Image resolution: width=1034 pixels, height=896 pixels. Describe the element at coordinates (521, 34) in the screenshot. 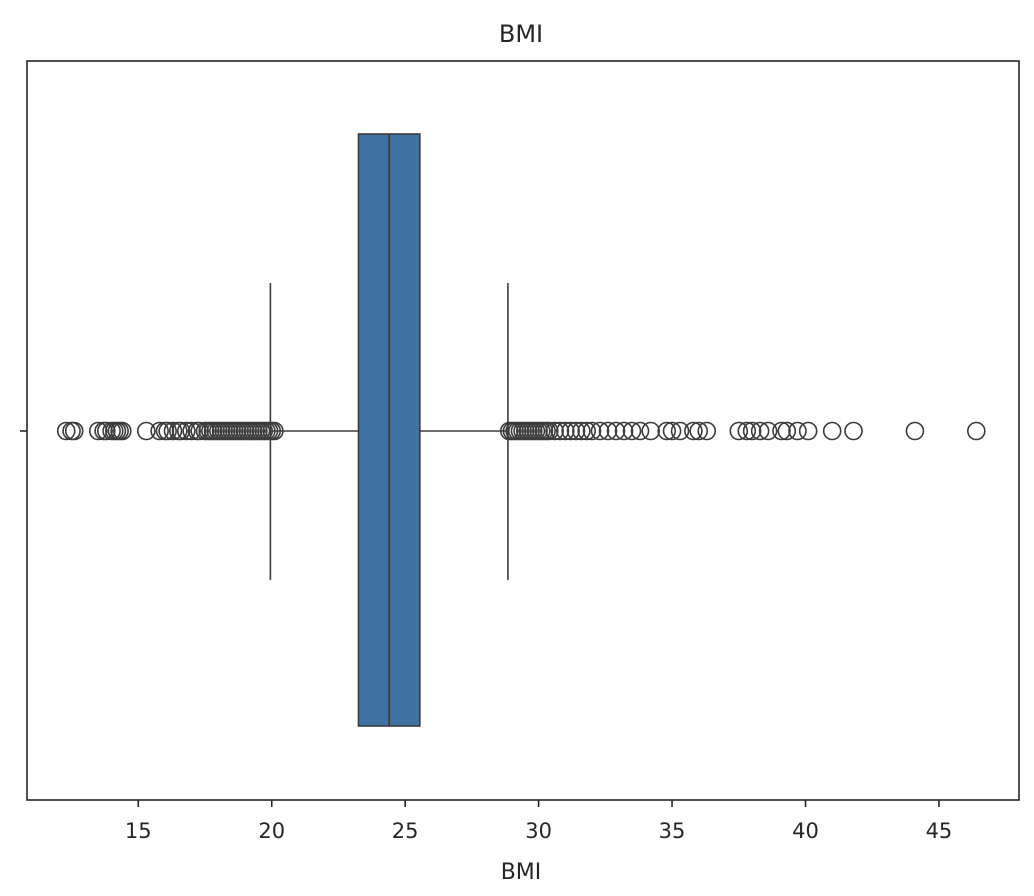

I see `chart-title: BMI` at that location.